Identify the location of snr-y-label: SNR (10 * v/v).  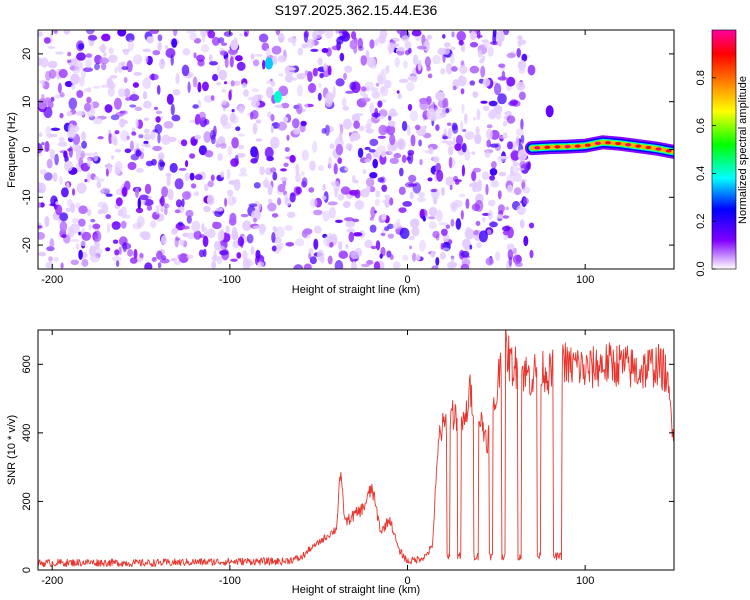
(12, 450).